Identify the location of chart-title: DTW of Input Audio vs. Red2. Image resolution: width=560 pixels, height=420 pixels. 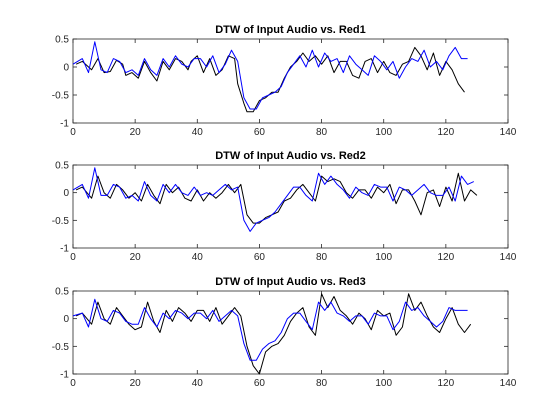
(290, 156).